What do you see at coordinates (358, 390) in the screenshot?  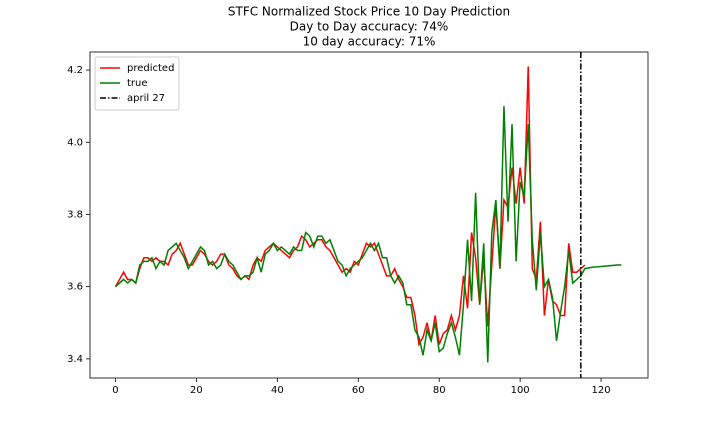 I see `x-tick-label: 60` at bounding box center [358, 390].